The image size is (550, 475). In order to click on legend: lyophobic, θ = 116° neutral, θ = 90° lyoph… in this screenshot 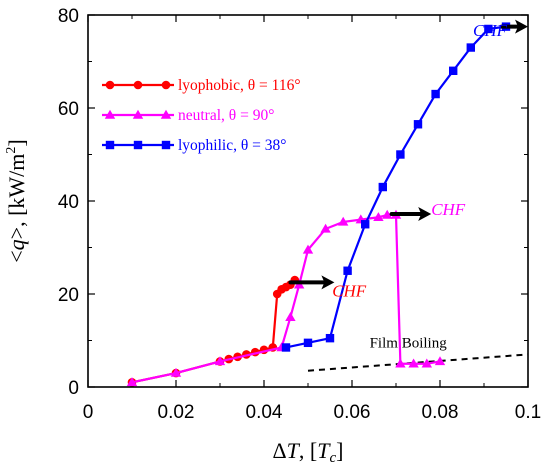, I will do `click(201, 115)`.